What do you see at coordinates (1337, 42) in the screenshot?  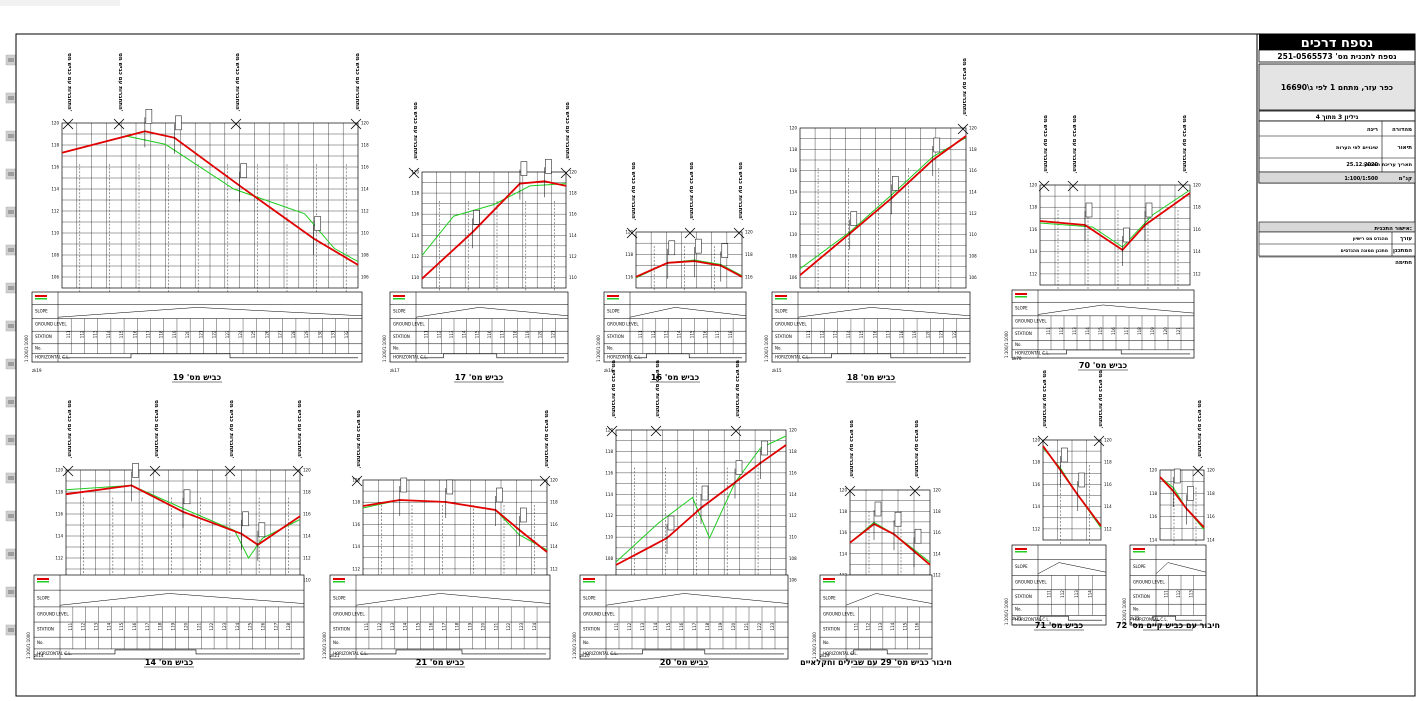 I see `title-bar` at bounding box center [1337, 42].